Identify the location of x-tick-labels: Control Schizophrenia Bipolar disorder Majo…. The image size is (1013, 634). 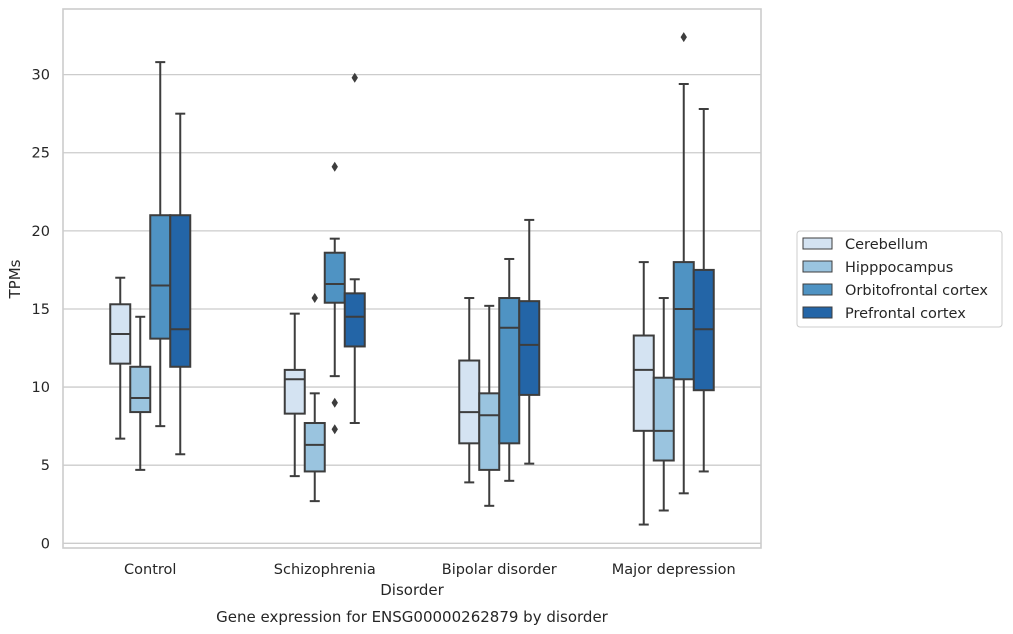
(430, 570).